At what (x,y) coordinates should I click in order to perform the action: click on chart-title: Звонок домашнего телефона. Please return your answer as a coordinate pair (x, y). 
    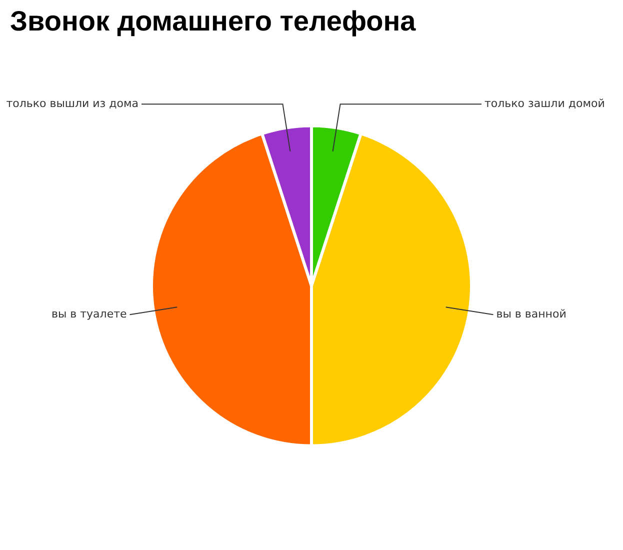
    Looking at the image, I should click on (213, 21).